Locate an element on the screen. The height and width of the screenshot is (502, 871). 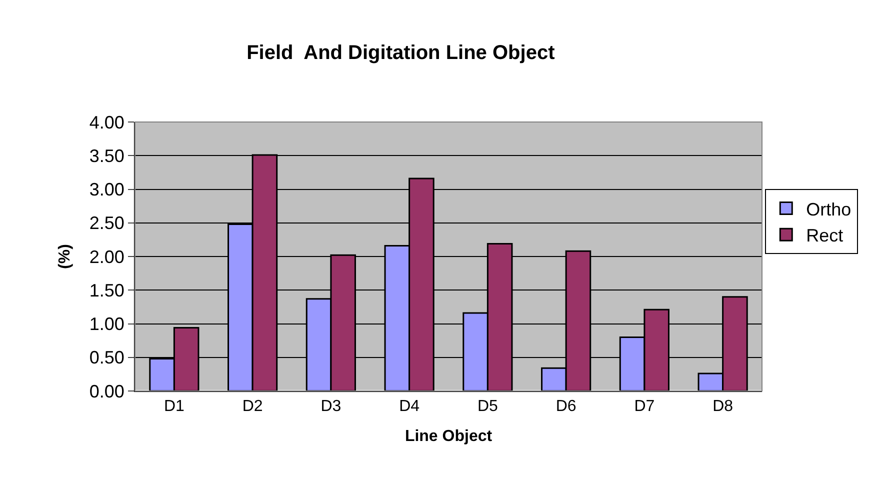
y-tick-label: 4.00 is located at coordinates (106, 122).